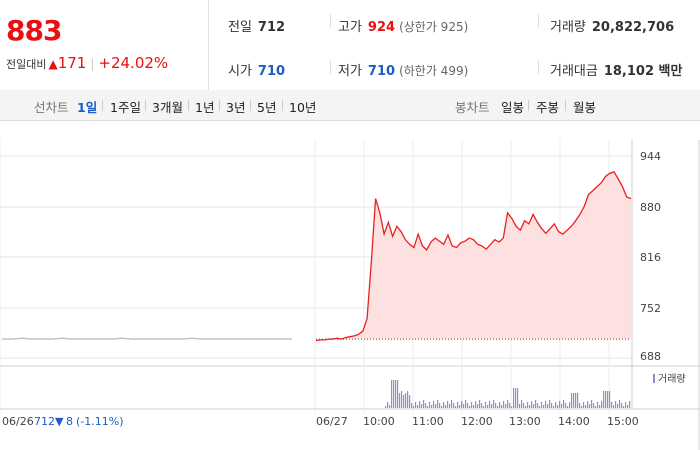 The image size is (700, 450). What do you see at coordinates (585, 107) in the screenshot?
I see `tab-candle-monthly: 월봉` at bounding box center [585, 107].